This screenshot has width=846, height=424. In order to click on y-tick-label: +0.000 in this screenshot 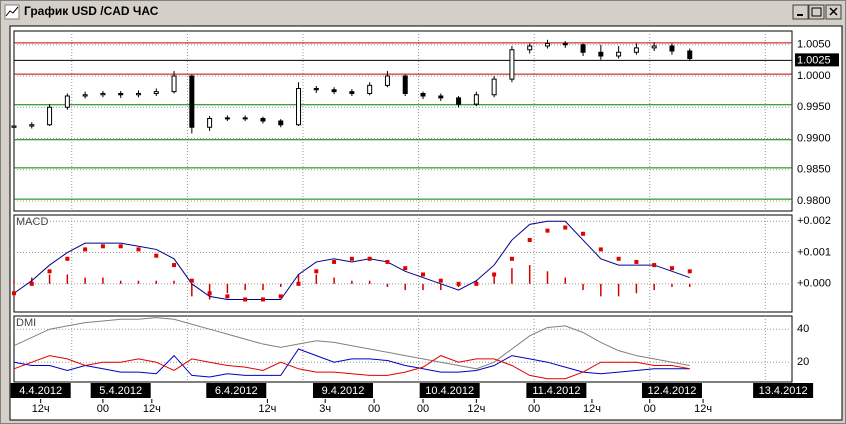, I will do `click(814, 284)`.